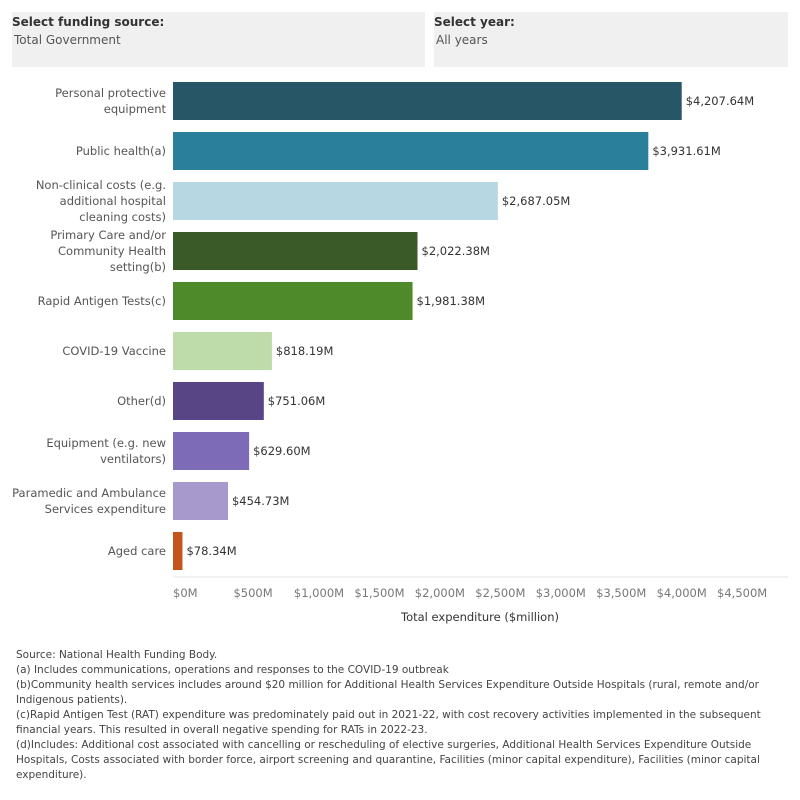 The height and width of the screenshot is (800, 800). I want to click on value-label-7: $629.60M, so click(281, 451).